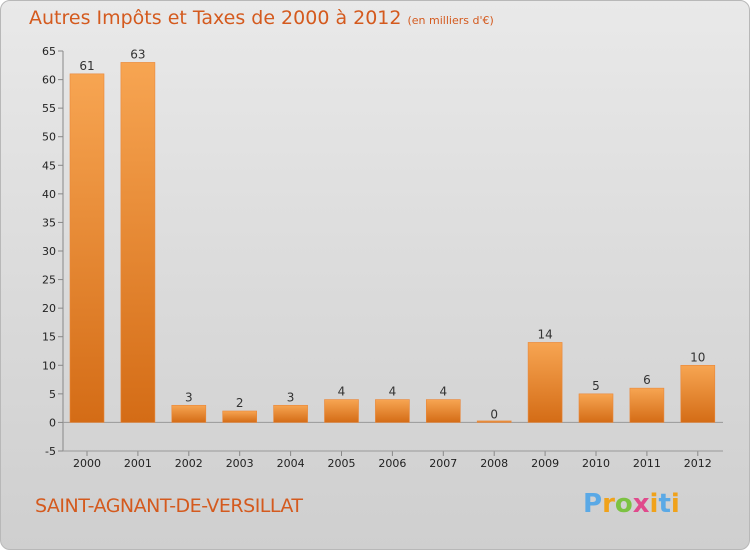 The height and width of the screenshot is (550, 750). I want to click on chart-subtitle: (en milliers d'€), so click(450, 20).